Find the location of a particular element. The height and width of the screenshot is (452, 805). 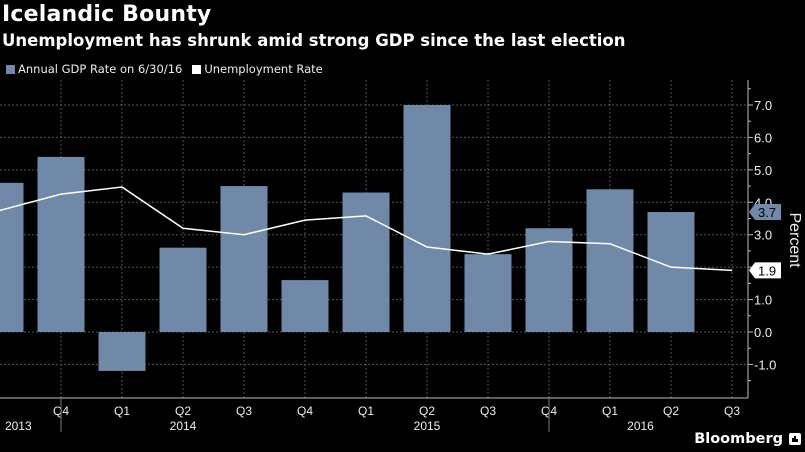

bloomberg-logo: Bloomberg is located at coordinates (738, 439).